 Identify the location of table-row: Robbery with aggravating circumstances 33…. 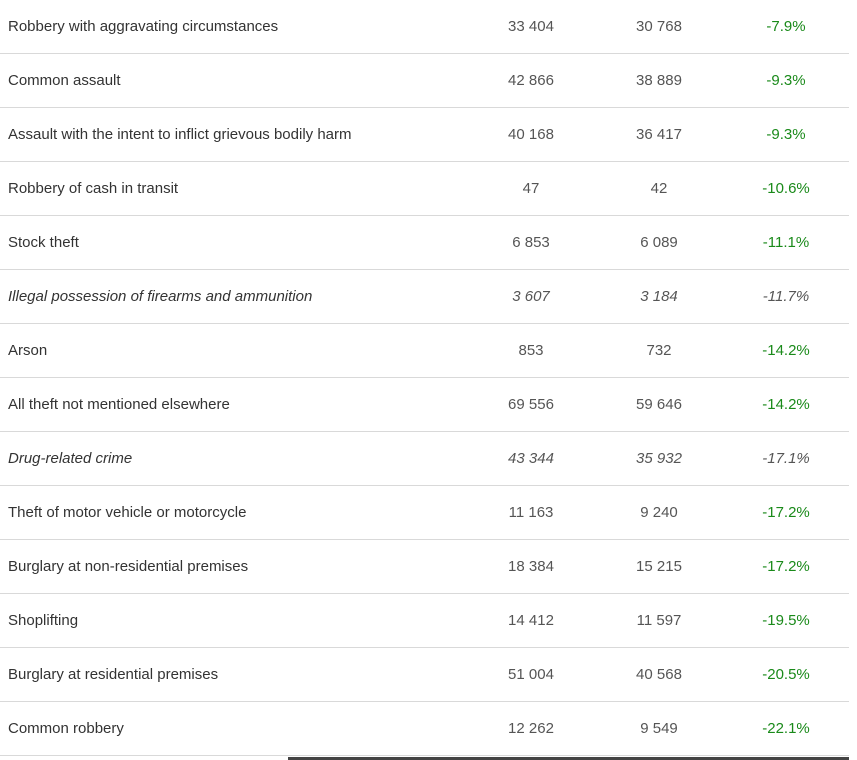
(424, 27).